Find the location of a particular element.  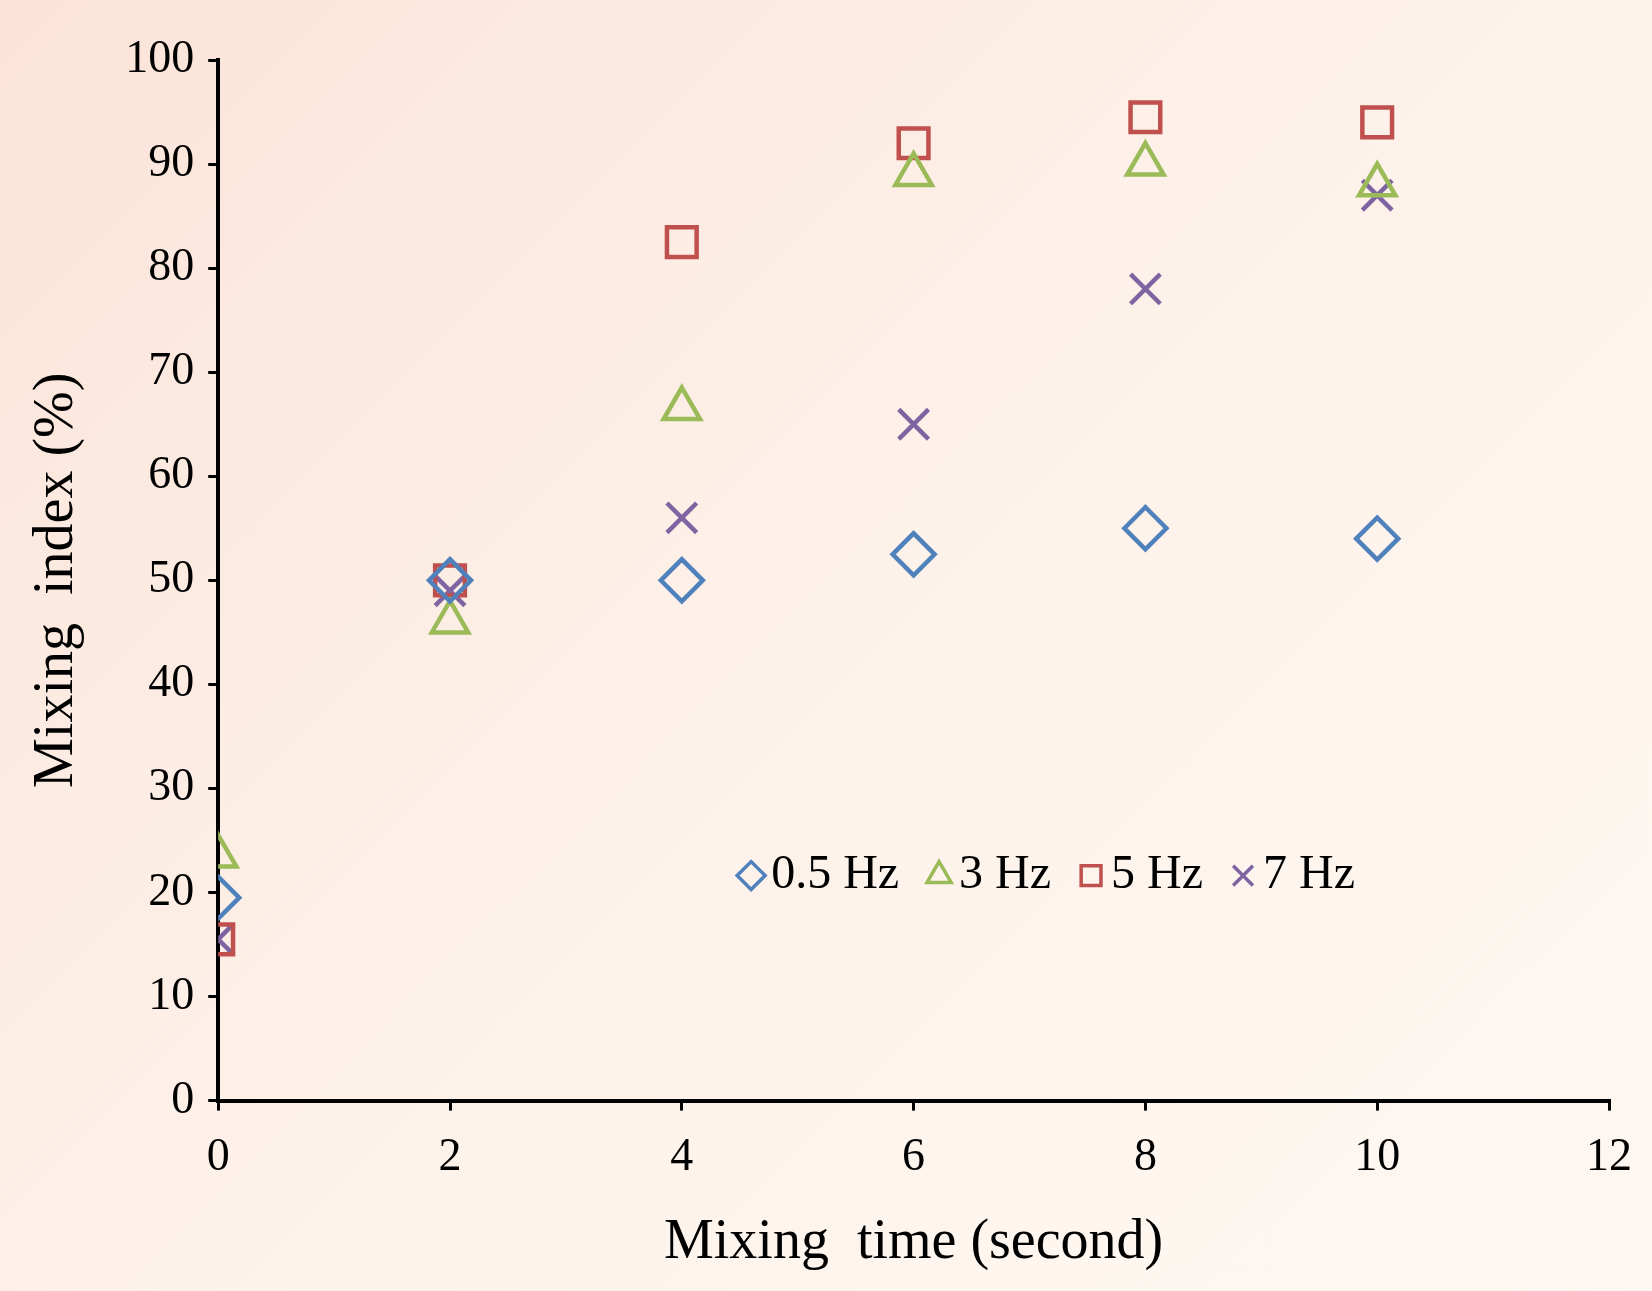

y-tick-label: 10 is located at coordinates (171, 993).